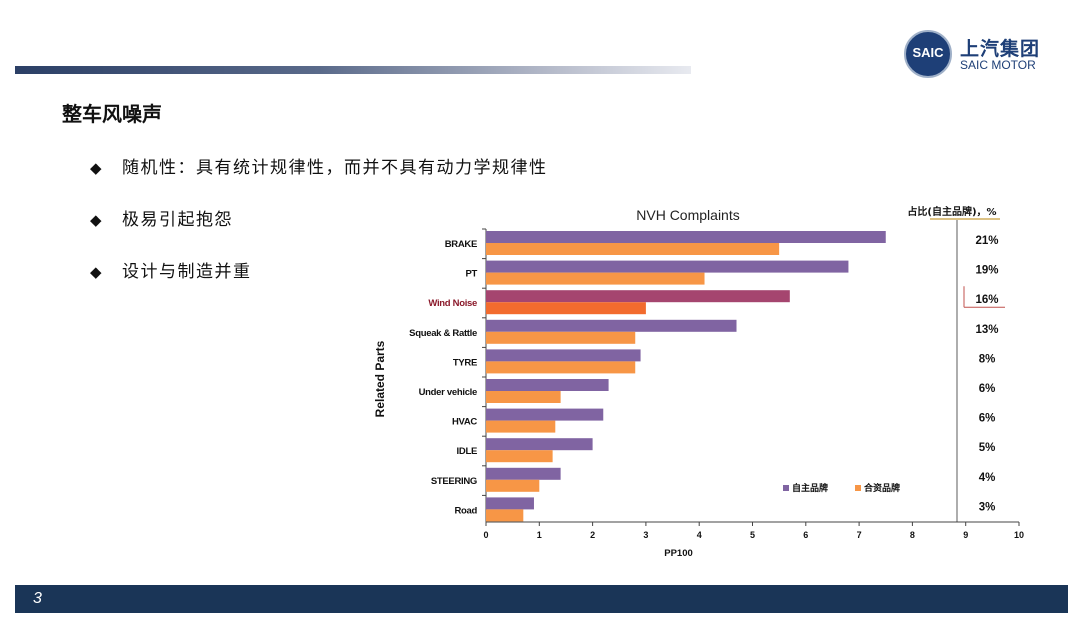 The height and width of the screenshot is (622, 1080). Describe the element at coordinates (465, 362) in the screenshot. I see `category-label: TYRE` at that location.